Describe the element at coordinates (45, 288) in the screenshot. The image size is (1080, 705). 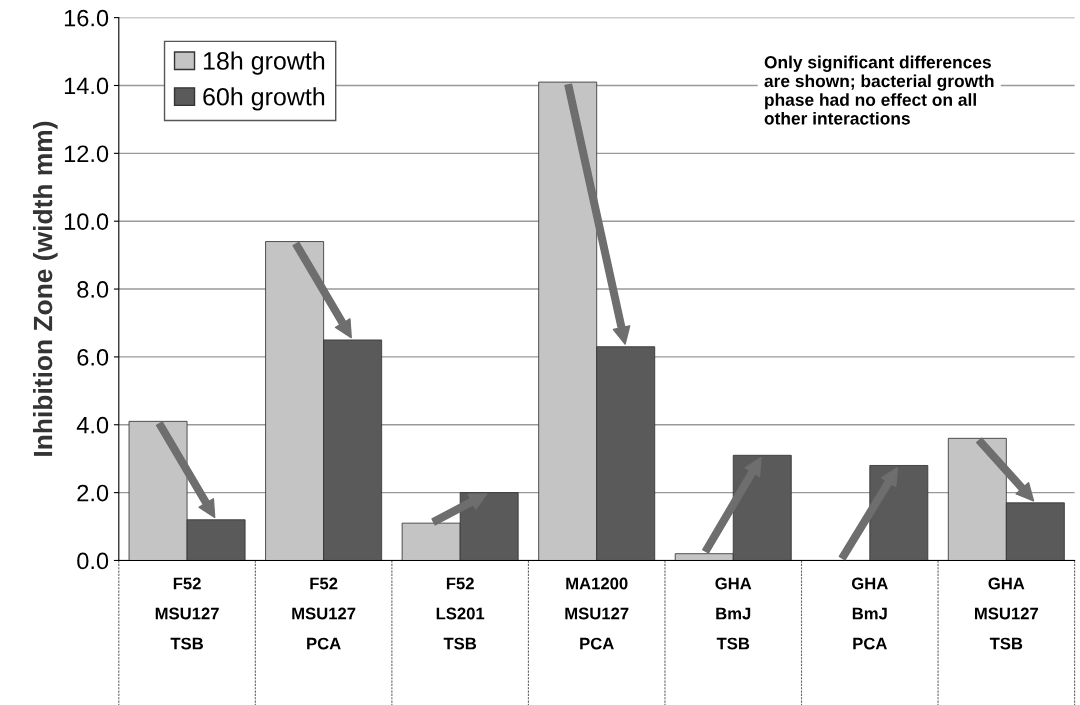
I see `y-axis-title: Inhibition Zone (width mm)` at that location.